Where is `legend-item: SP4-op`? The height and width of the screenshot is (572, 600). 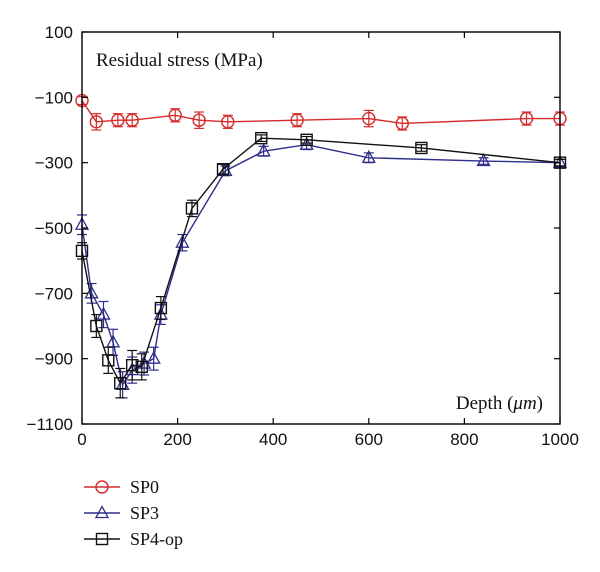 legend-item: SP4-op is located at coordinates (133, 539).